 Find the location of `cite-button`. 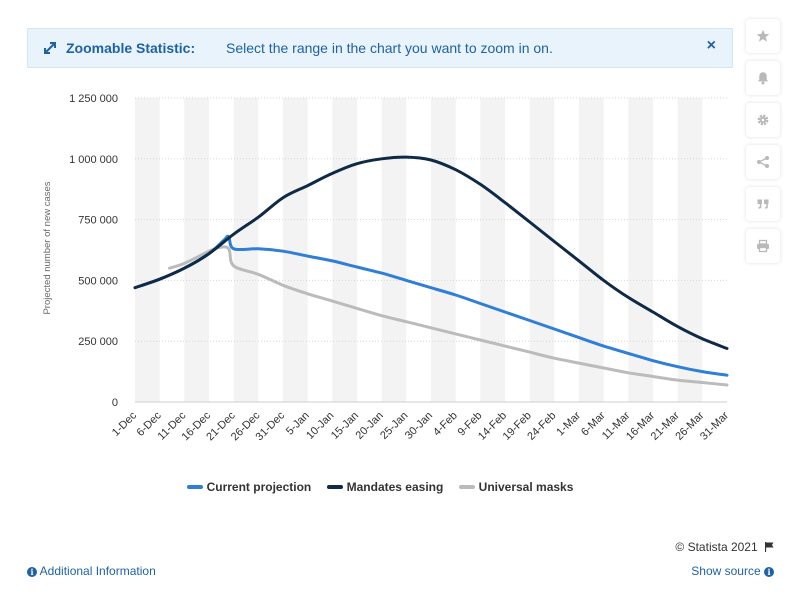

cite-button is located at coordinates (763, 204).